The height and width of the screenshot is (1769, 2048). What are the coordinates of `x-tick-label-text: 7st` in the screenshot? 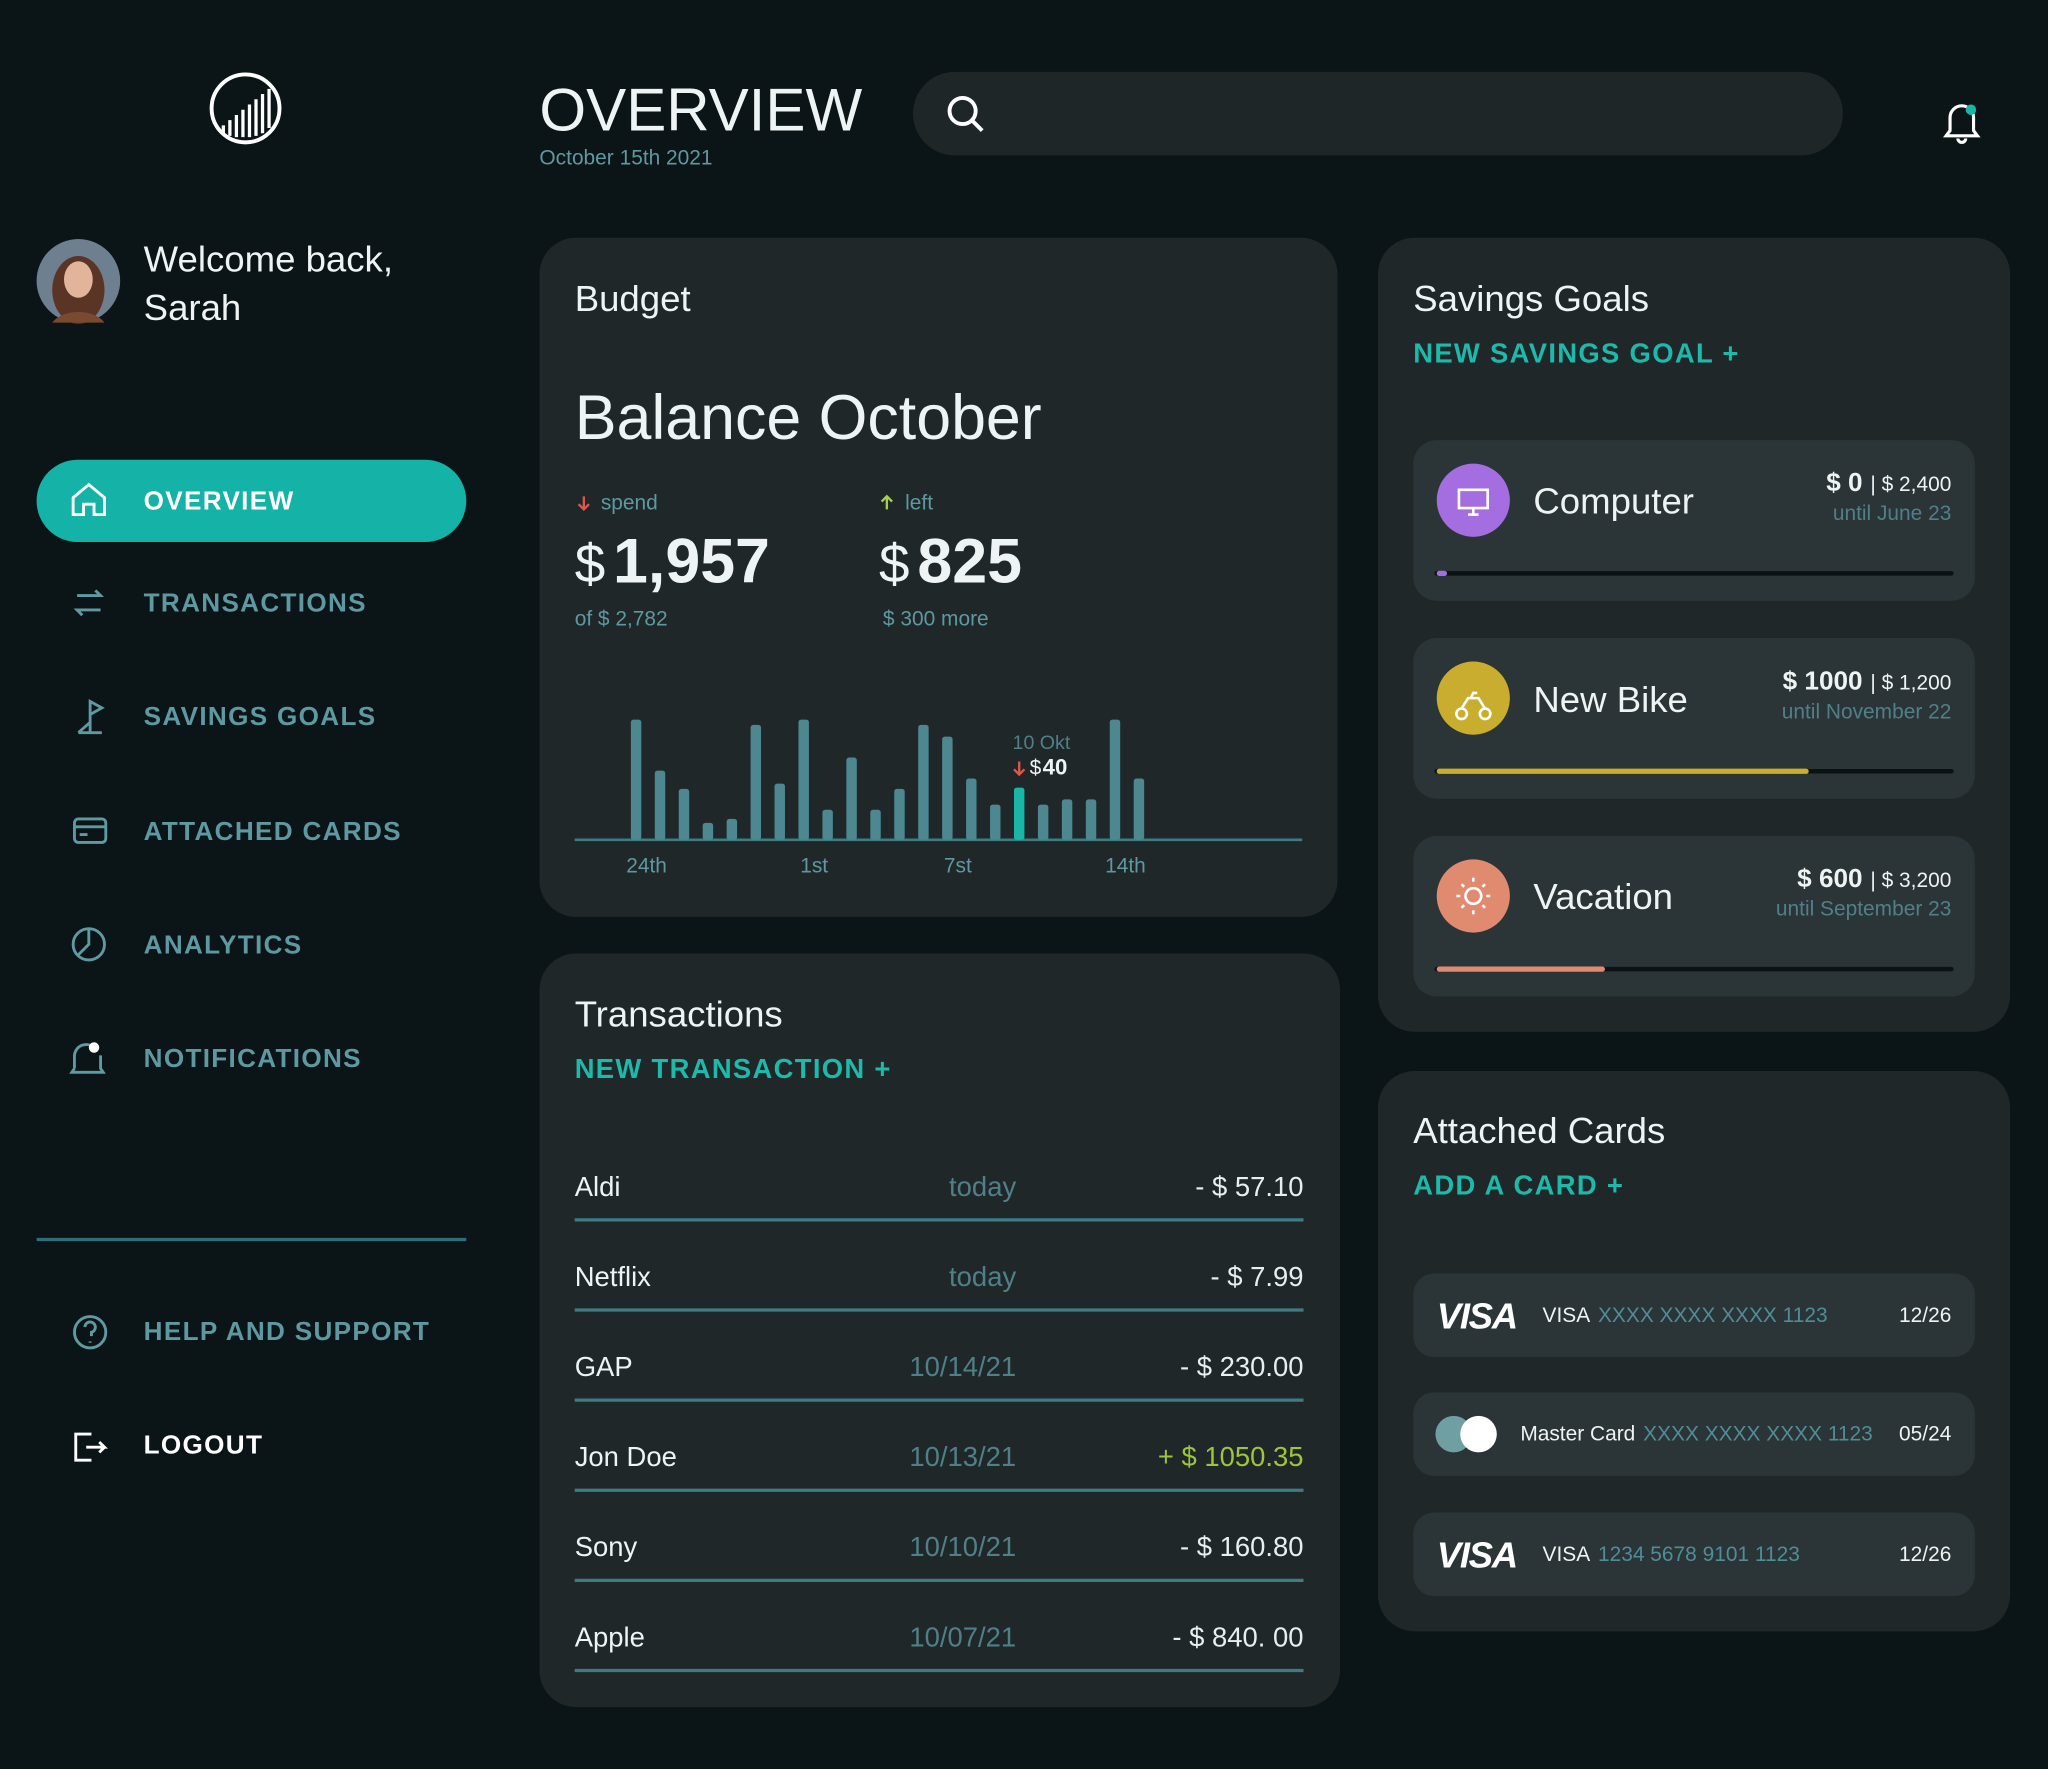 It's located at (957, 866).